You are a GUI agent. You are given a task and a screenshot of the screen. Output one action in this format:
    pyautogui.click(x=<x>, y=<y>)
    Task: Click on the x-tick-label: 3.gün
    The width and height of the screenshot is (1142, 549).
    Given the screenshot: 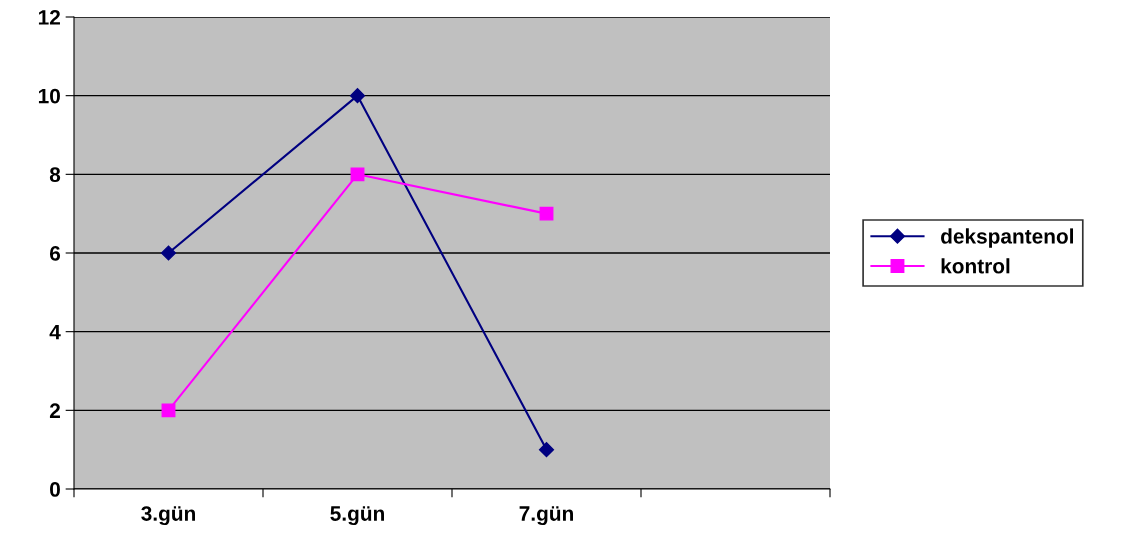 What is the action you would take?
    pyautogui.click(x=168, y=516)
    